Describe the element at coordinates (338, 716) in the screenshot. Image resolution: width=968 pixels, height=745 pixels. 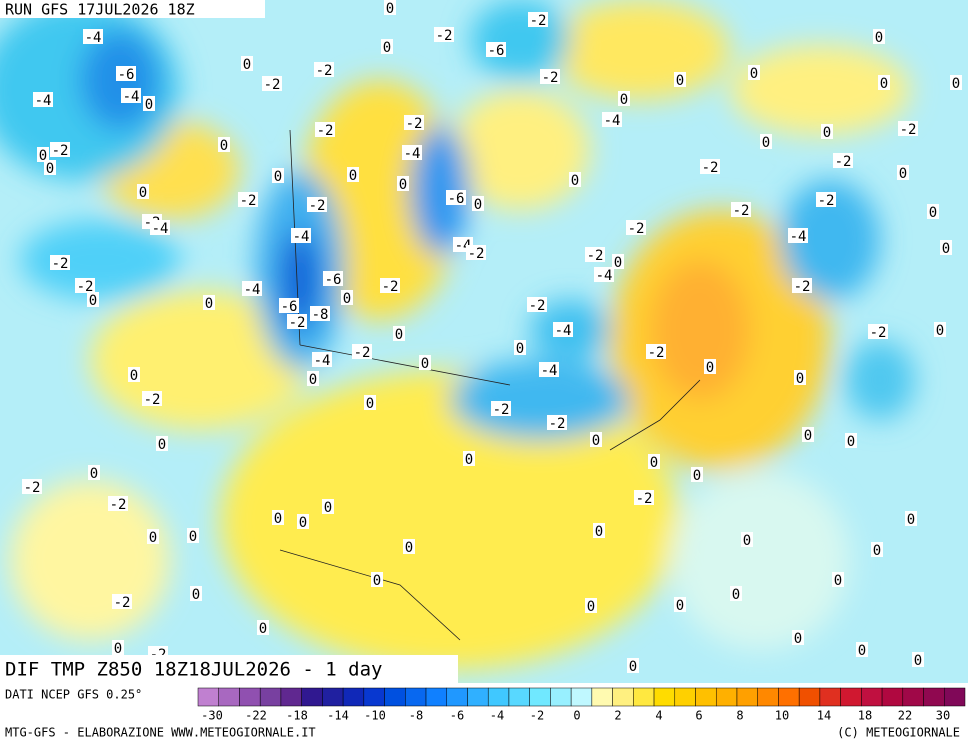
I see `colorbar-tick-label: -14` at that location.